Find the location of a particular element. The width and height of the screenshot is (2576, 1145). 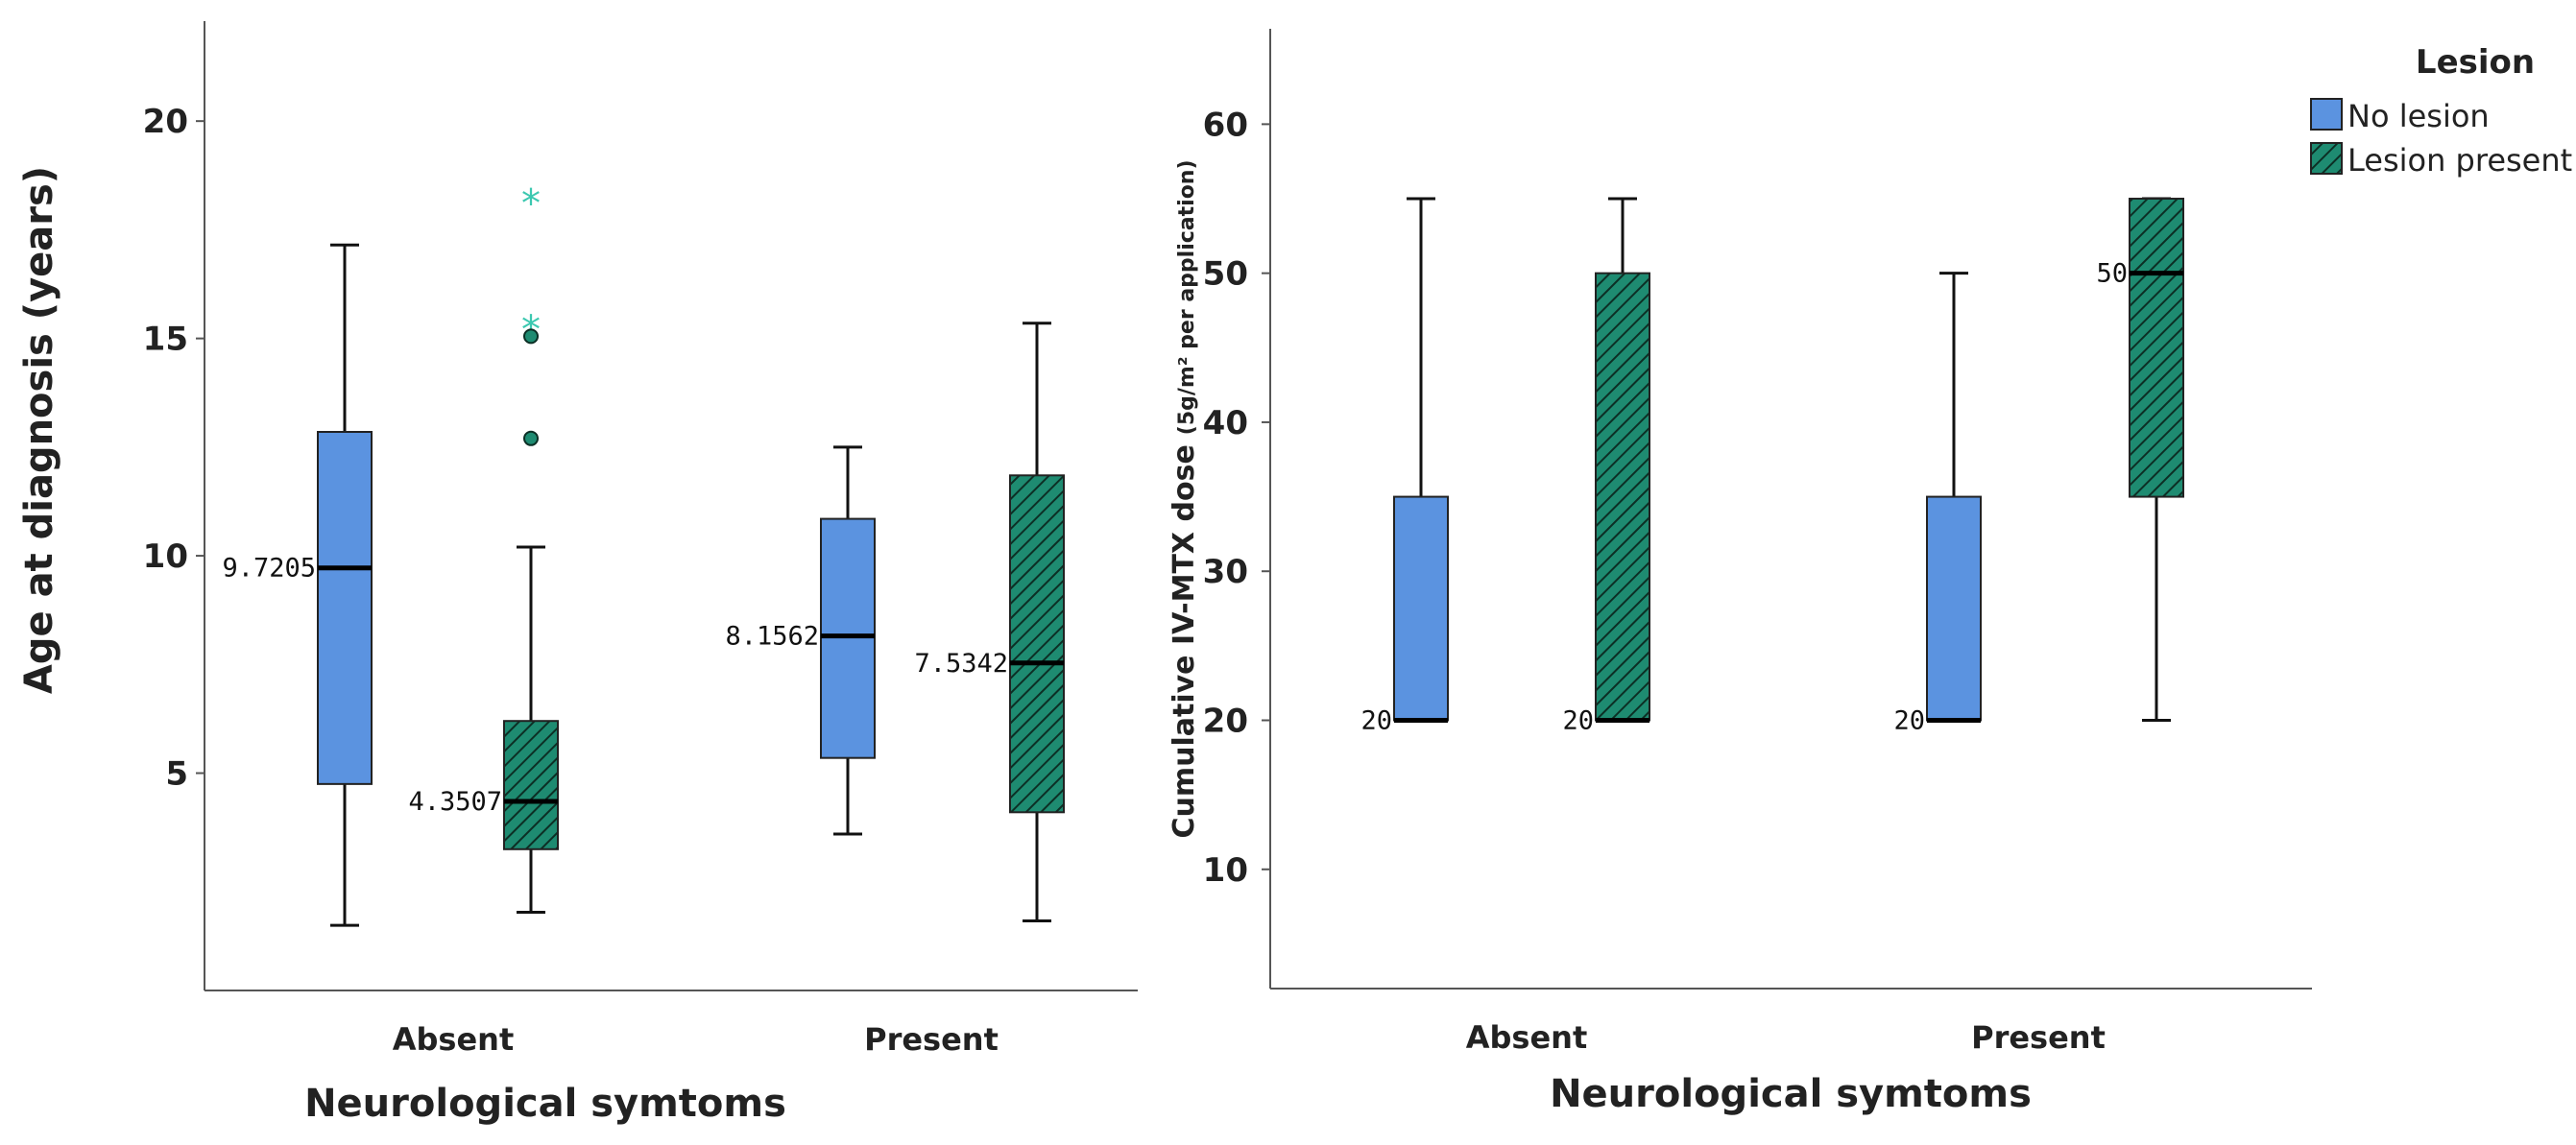

left-lesion-present-present-iqr-rect is located at coordinates (1037, 644).